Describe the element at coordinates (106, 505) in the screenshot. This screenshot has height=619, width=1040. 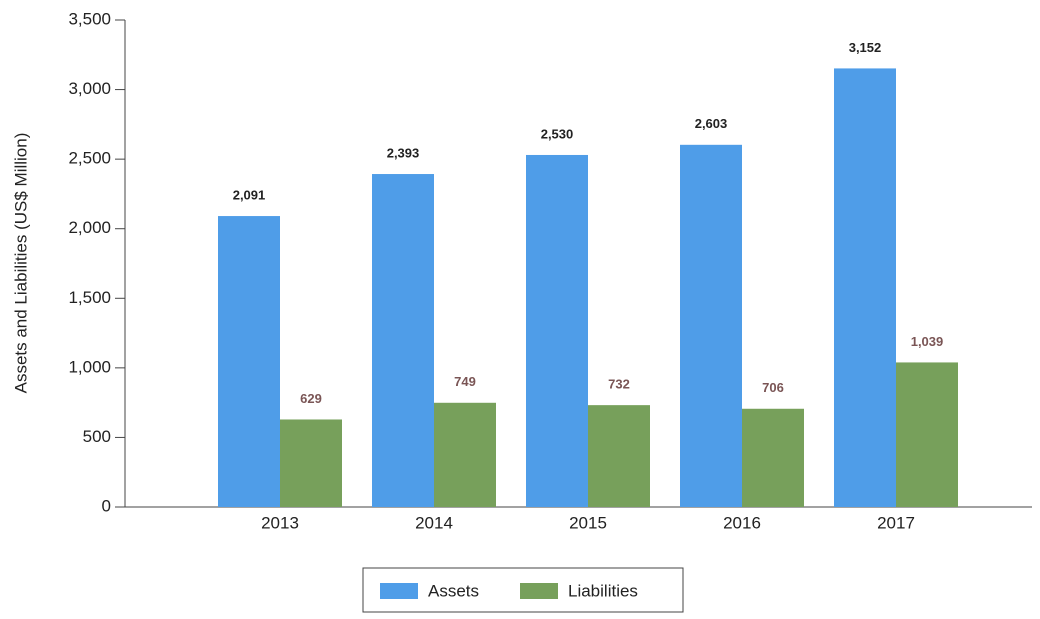
I see `y-tick-label: 0` at that location.